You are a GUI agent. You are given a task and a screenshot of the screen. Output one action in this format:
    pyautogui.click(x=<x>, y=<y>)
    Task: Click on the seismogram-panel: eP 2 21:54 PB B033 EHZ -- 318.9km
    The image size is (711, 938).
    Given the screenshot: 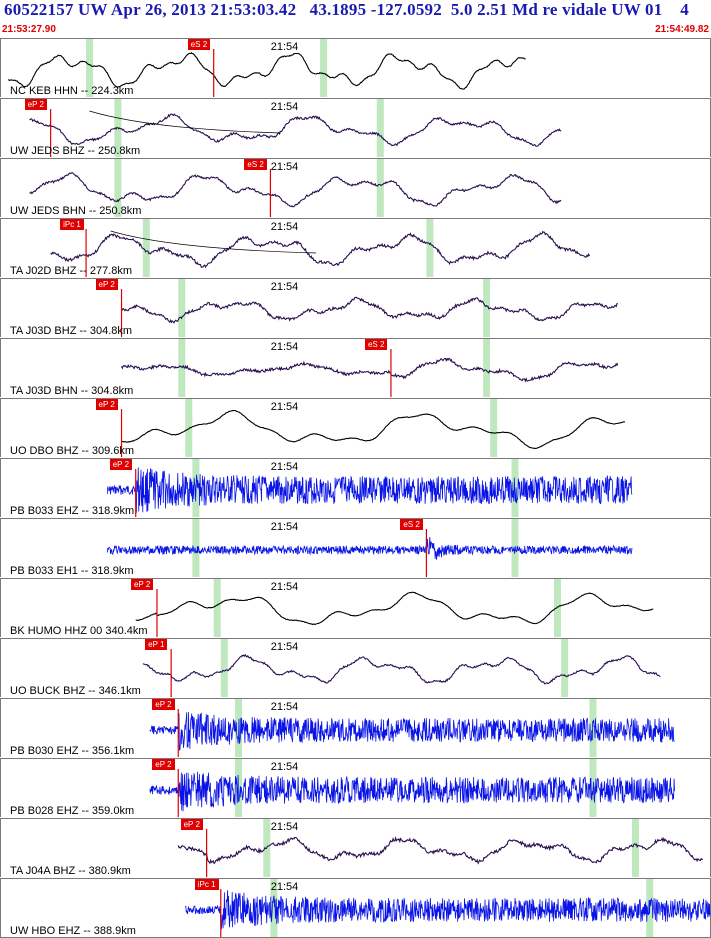 What is the action you would take?
    pyautogui.click(x=355, y=487)
    